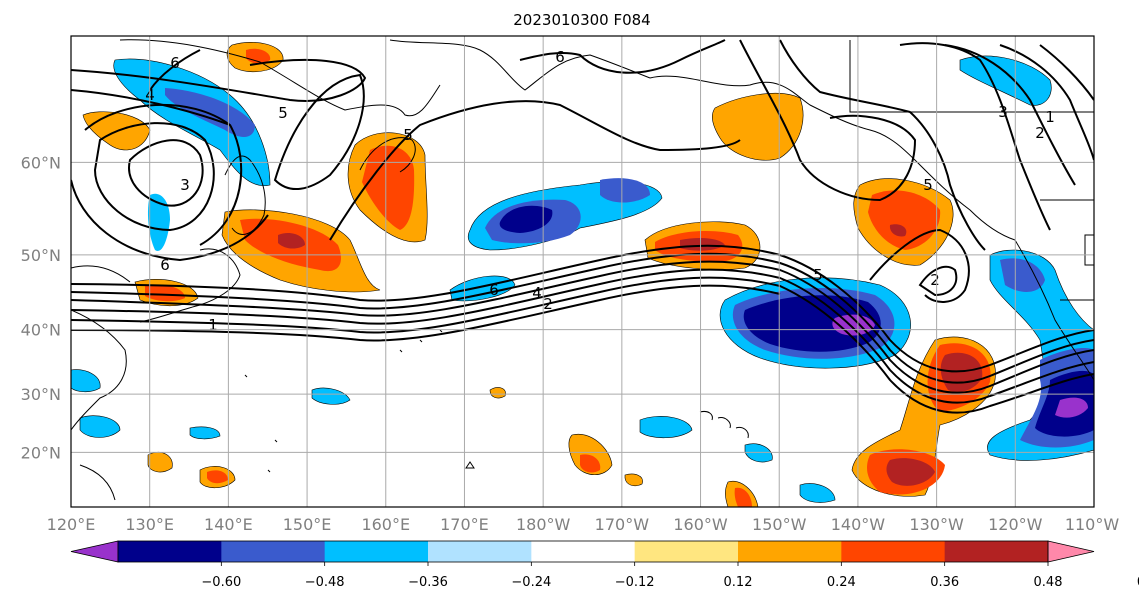 Image resolution: width=1139 pixels, height=601 pixels. What do you see at coordinates (936, 524) in the screenshot?
I see `lon-tick-label: 130°W` at bounding box center [936, 524].